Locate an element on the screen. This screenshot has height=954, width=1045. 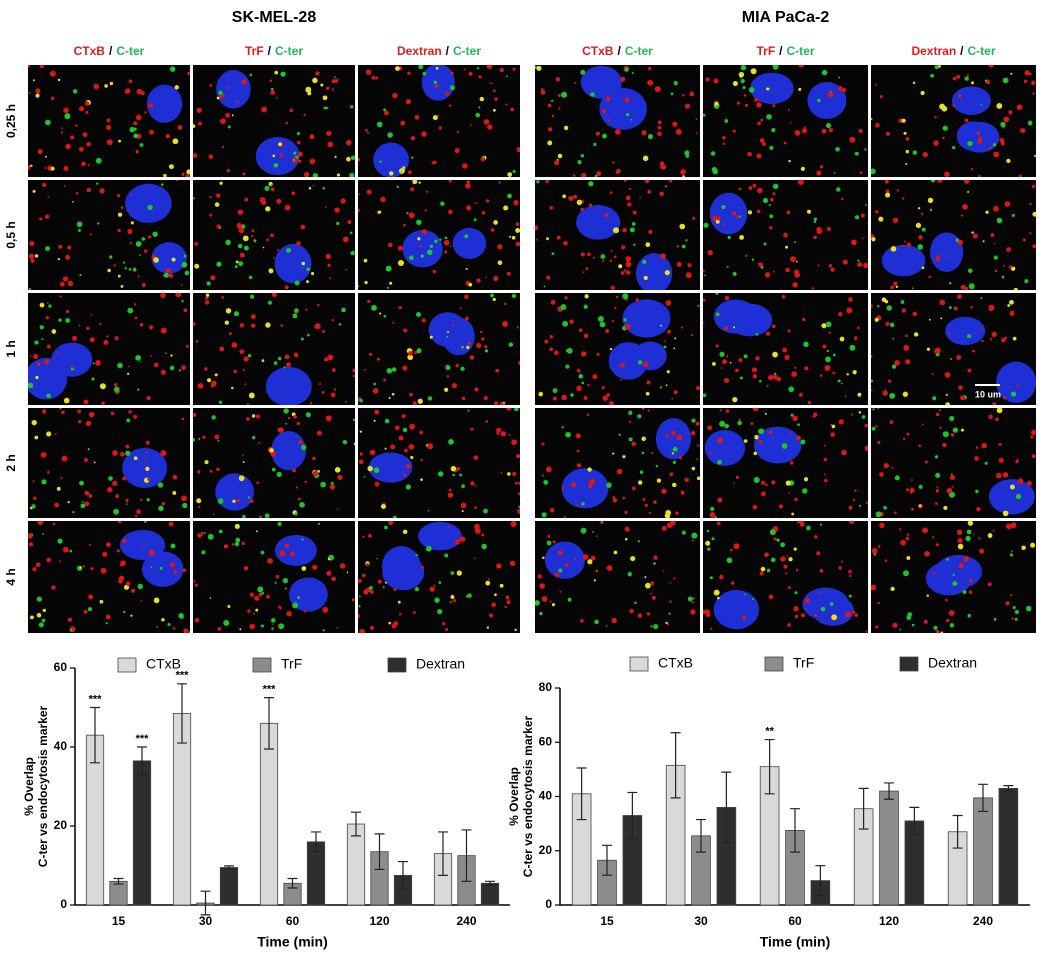
micrograph is located at coordinates (785, 349).